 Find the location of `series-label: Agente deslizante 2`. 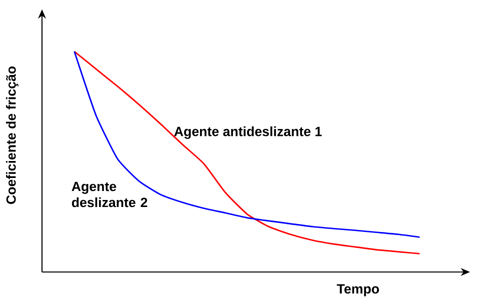

series-label: Agente deslizante 2 is located at coordinates (110, 195).